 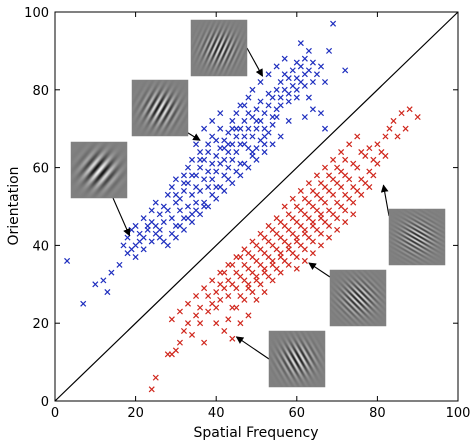 What do you see at coordinates (216, 413) in the screenshot?
I see `x-tick-label: 40` at bounding box center [216, 413].